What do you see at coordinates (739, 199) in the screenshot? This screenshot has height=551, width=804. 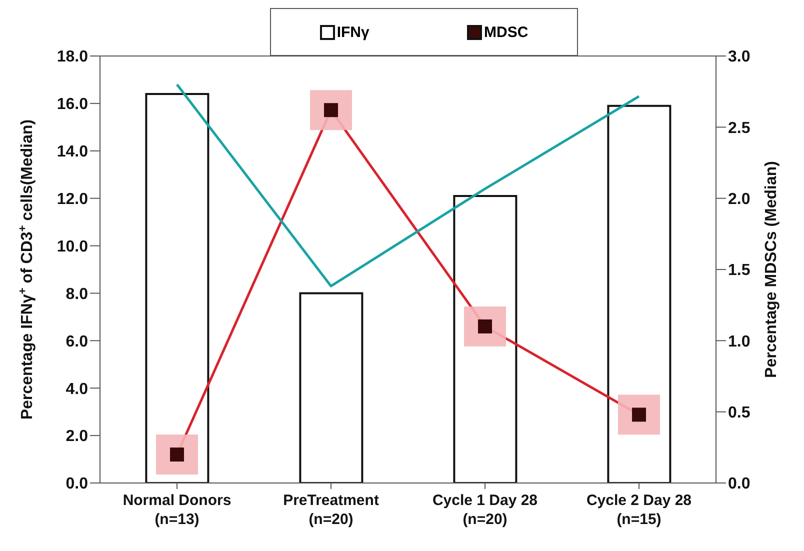 I see `y2-tick-label: 2.0` at bounding box center [739, 199].